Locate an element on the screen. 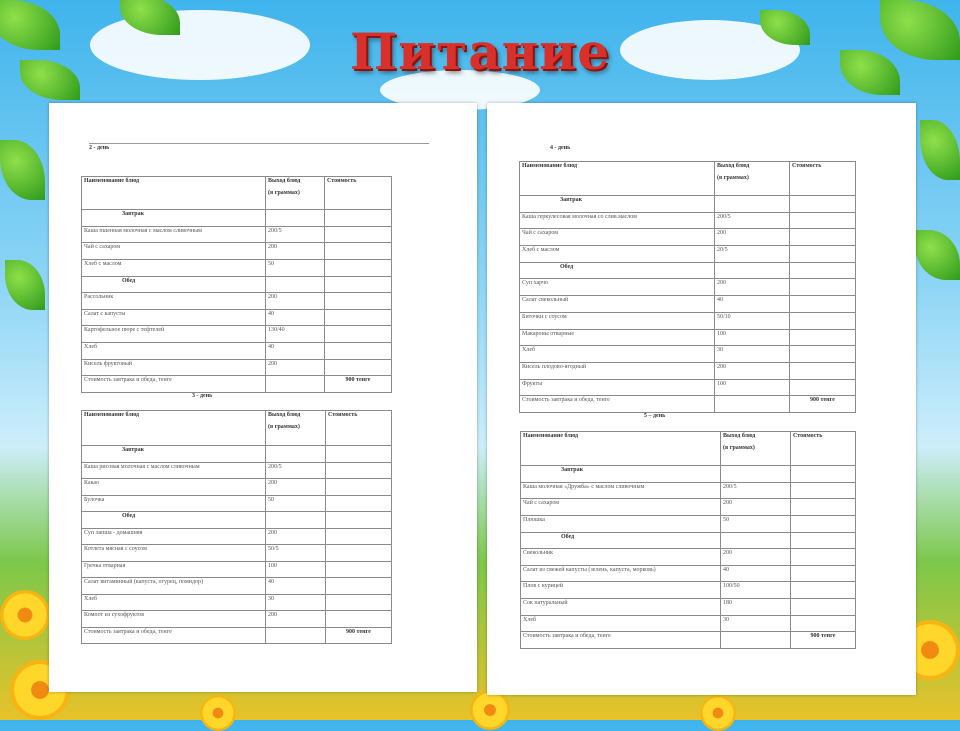 The image size is (960, 731). table-row: Картофельное пюре с тефтелей 130/40 is located at coordinates (236, 334).